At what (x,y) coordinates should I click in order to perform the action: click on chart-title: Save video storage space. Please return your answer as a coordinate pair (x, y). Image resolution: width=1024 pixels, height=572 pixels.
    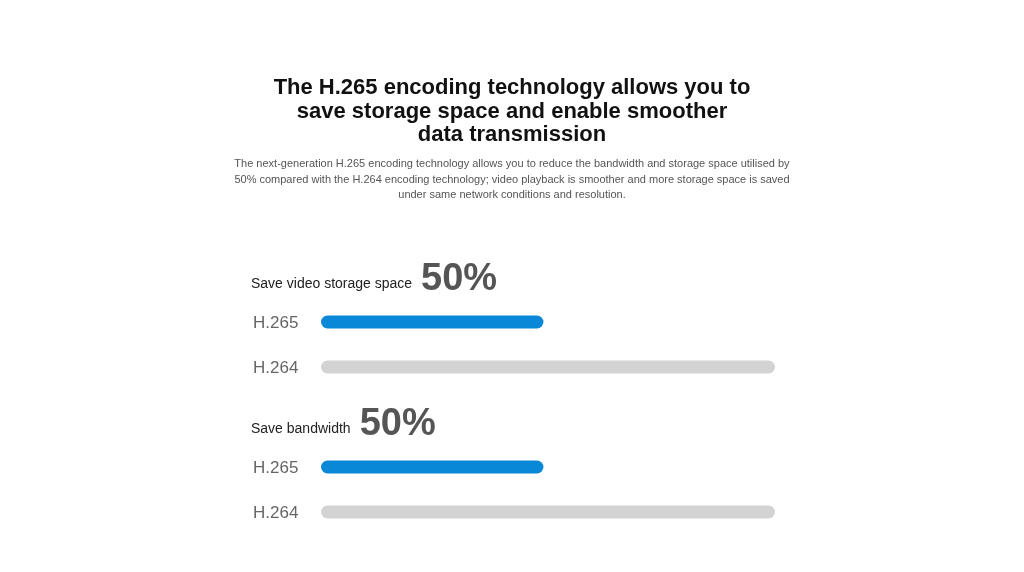
    Looking at the image, I should click on (332, 283).